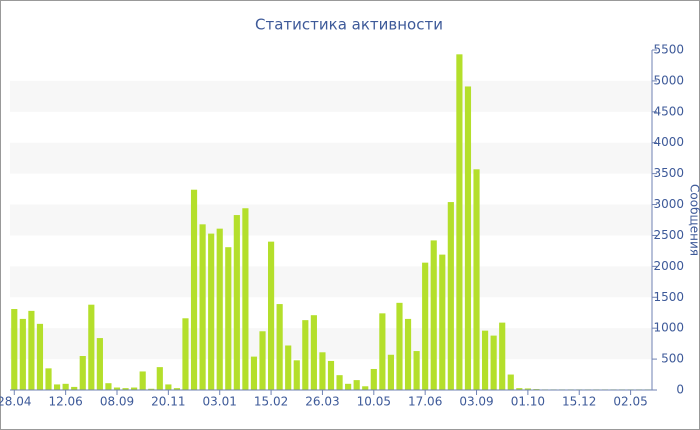 The height and width of the screenshot is (430, 700). Describe the element at coordinates (425, 402) in the screenshot. I see `x-tick-label: 17.06` at that location.